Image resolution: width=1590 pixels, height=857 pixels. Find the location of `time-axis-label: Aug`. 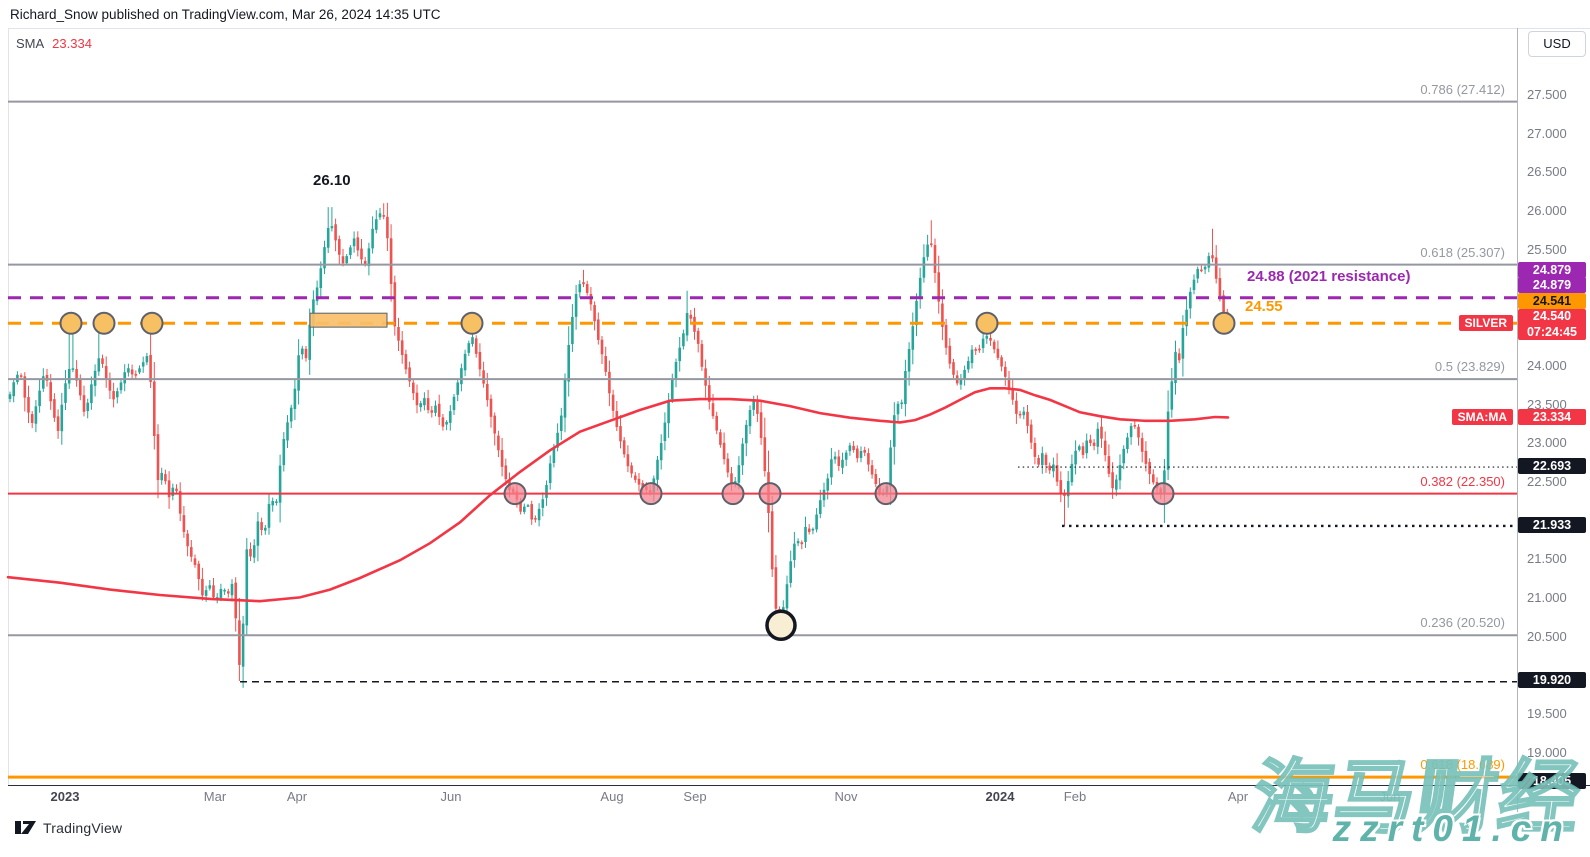

time-axis-label: Aug is located at coordinates (612, 796).